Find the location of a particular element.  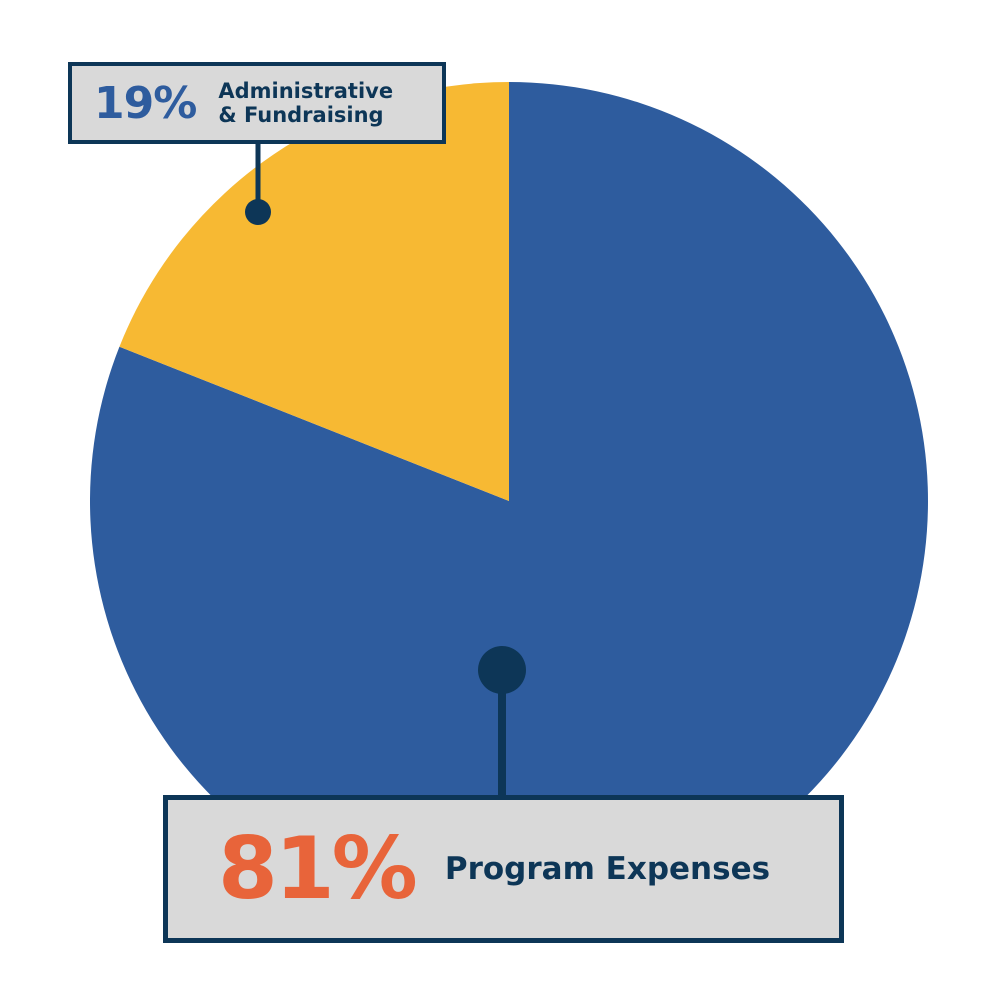

value-label: 81% is located at coordinates (318, 869).